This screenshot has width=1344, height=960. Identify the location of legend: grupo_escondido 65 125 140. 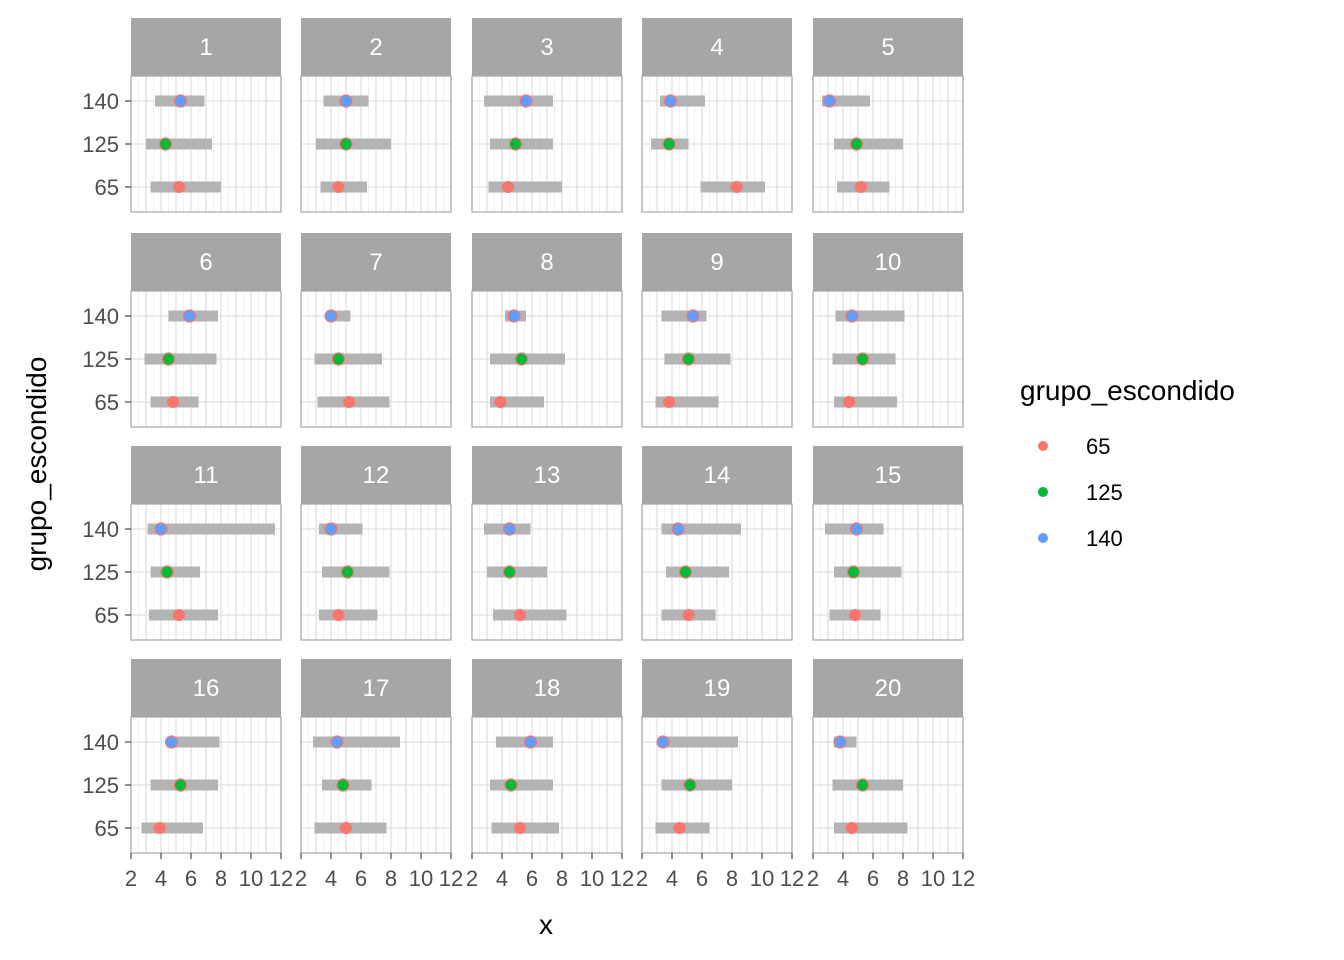
(1127, 463).